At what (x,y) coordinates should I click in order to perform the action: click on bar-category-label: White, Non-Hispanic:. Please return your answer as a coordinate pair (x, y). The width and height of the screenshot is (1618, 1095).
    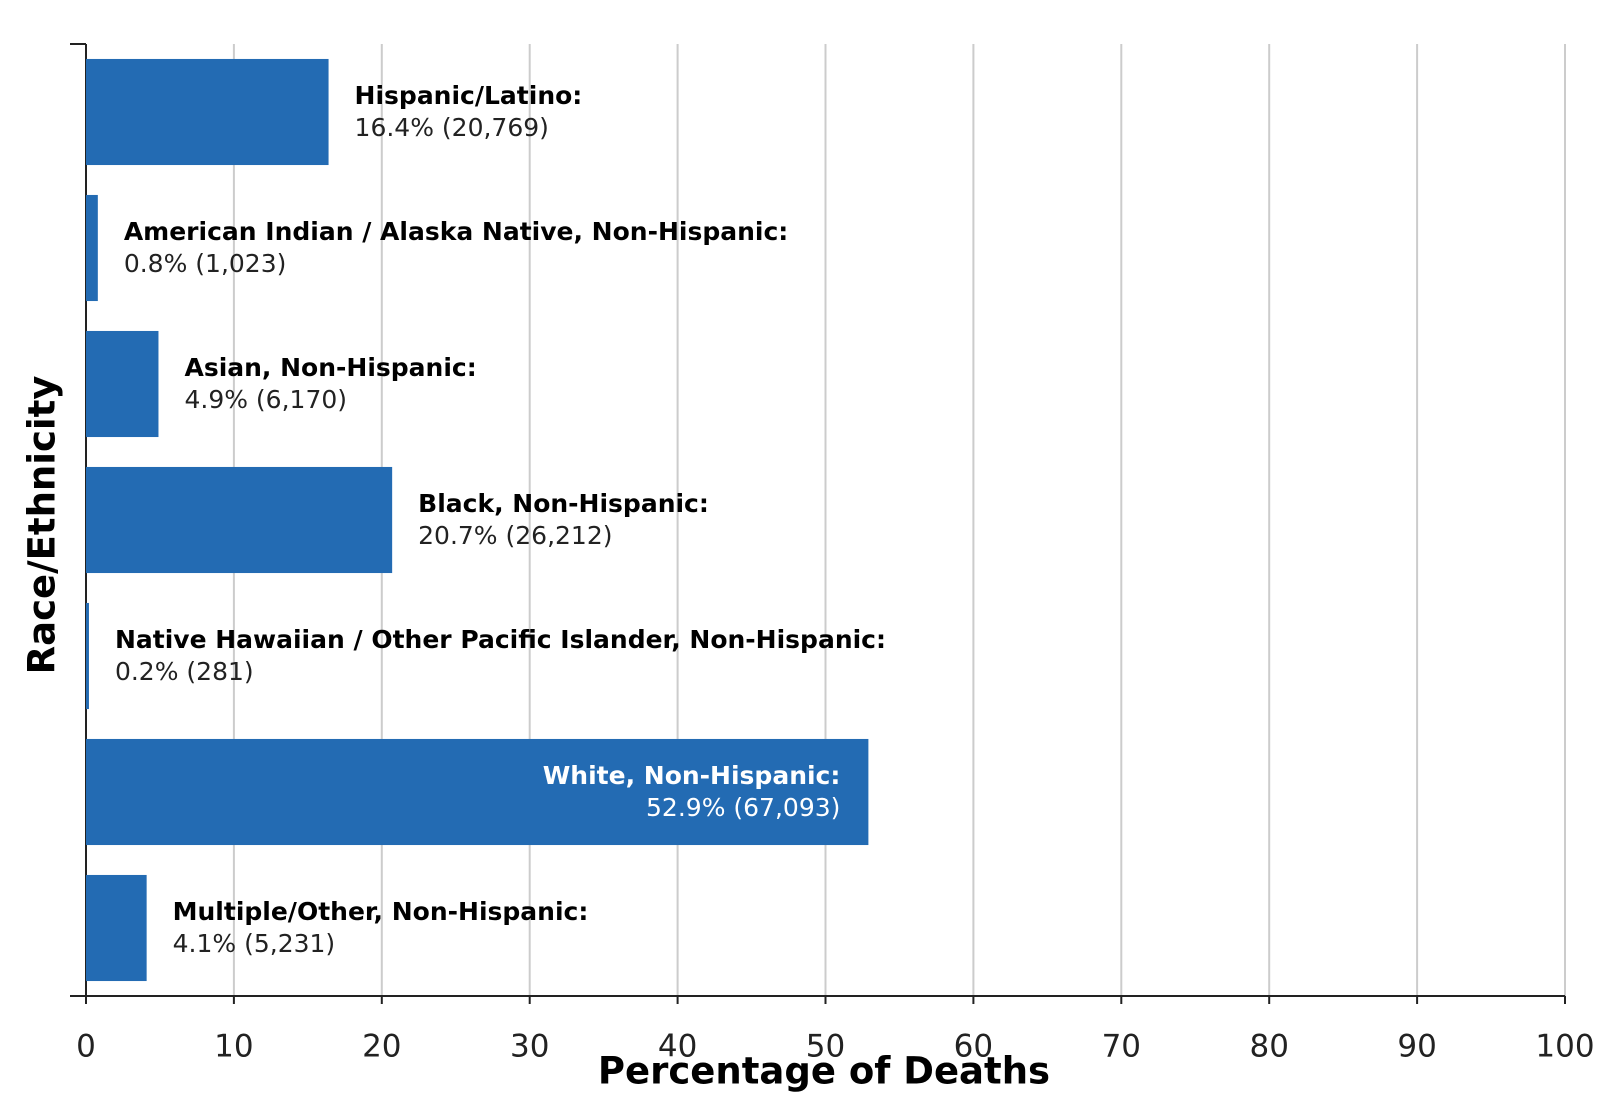
    Looking at the image, I should click on (692, 775).